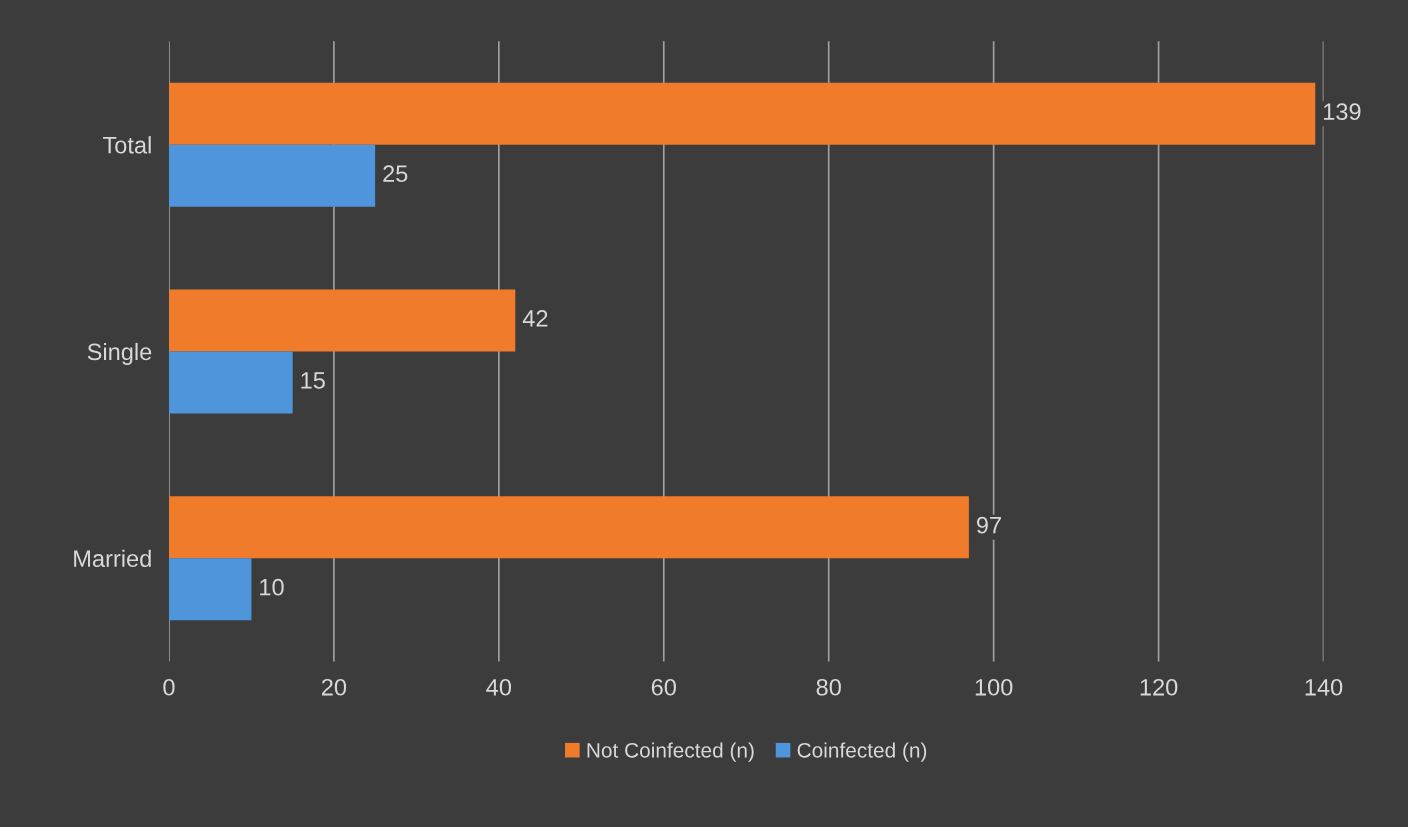 The height and width of the screenshot is (827, 1408). I want to click on x-tick-label: 20, so click(334, 687).